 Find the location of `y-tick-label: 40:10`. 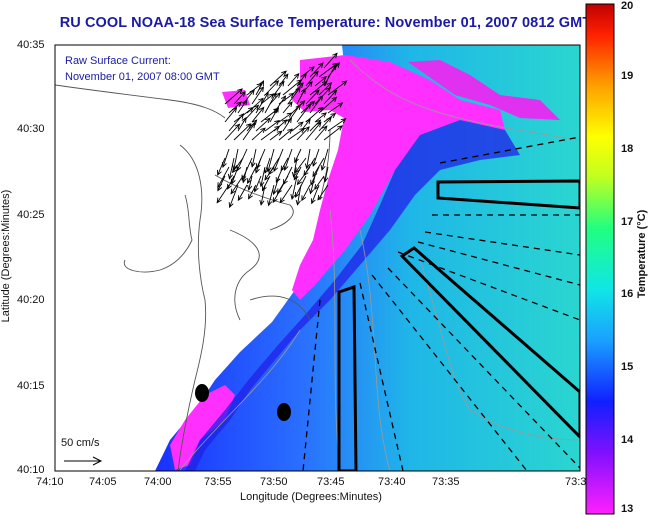

y-tick-label: 40:10 is located at coordinates (31, 470).